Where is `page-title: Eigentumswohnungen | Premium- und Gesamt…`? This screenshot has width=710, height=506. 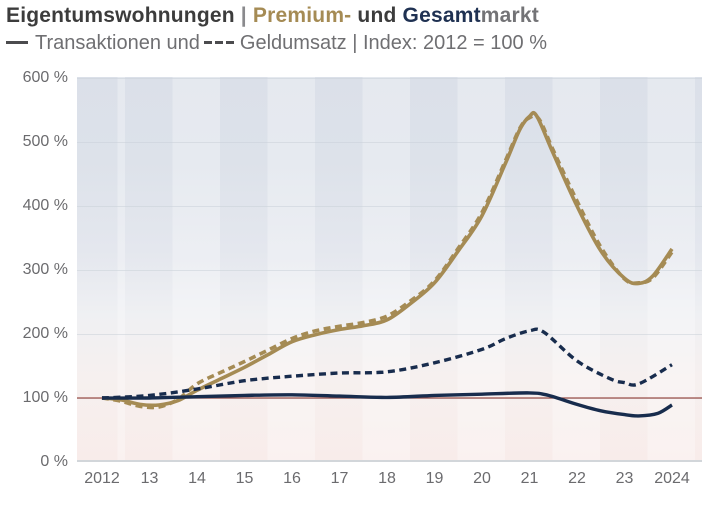
page-title: Eigentumswohnungen | Premium- und Gesamt… is located at coordinates (356, 16).